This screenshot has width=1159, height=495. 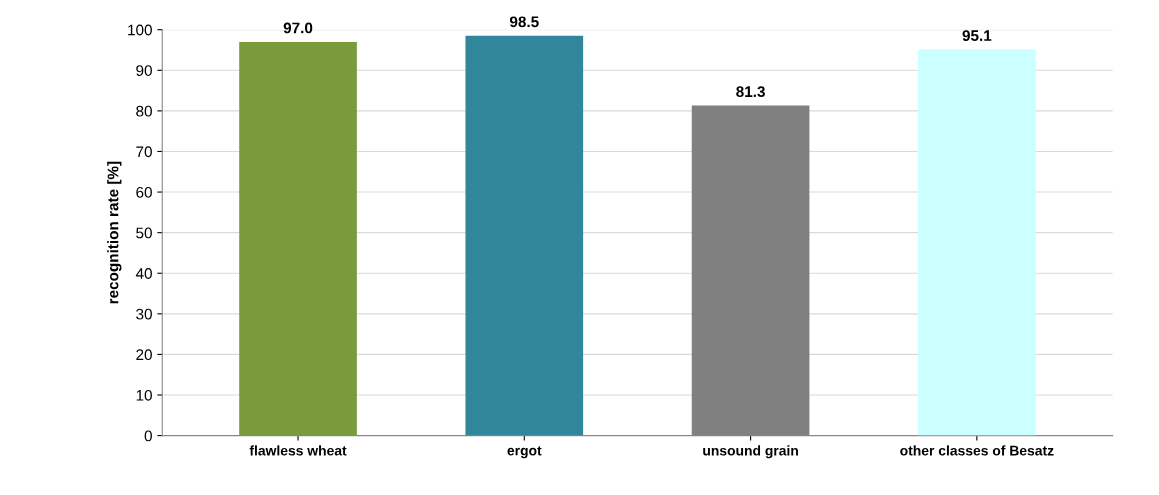 What do you see at coordinates (144, 395) in the screenshot?
I see `y-tick-label: 10` at bounding box center [144, 395].